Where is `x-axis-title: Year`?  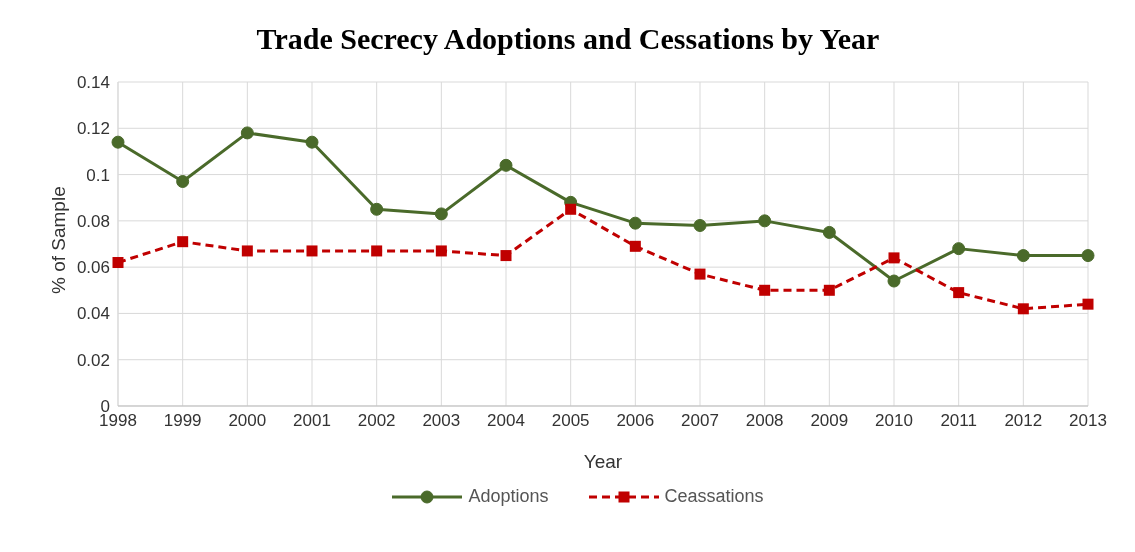
x-axis-title: Year is located at coordinates (603, 461).